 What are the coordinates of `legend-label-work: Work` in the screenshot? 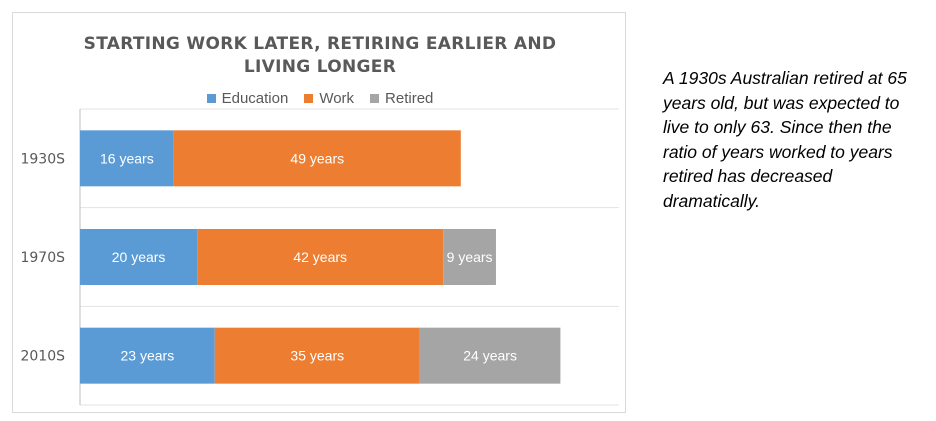 It's located at (337, 98).